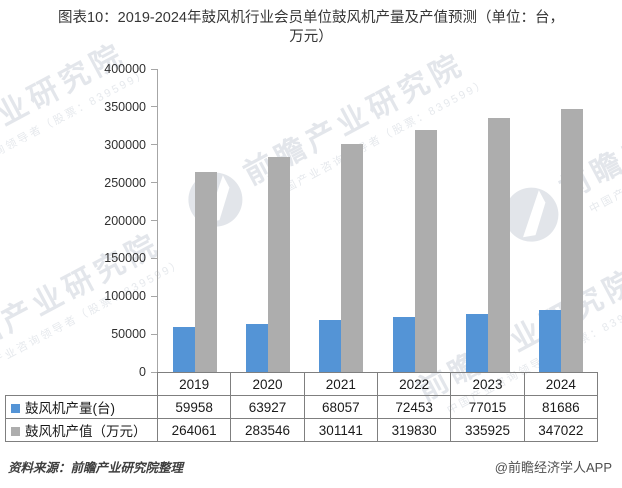 Image resolution: width=622 pixels, height=488 pixels. What do you see at coordinates (96, 468) in the screenshot?
I see `source-note: 资料来源：前瞻产业研究院整理` at bounding box center [96, 468].